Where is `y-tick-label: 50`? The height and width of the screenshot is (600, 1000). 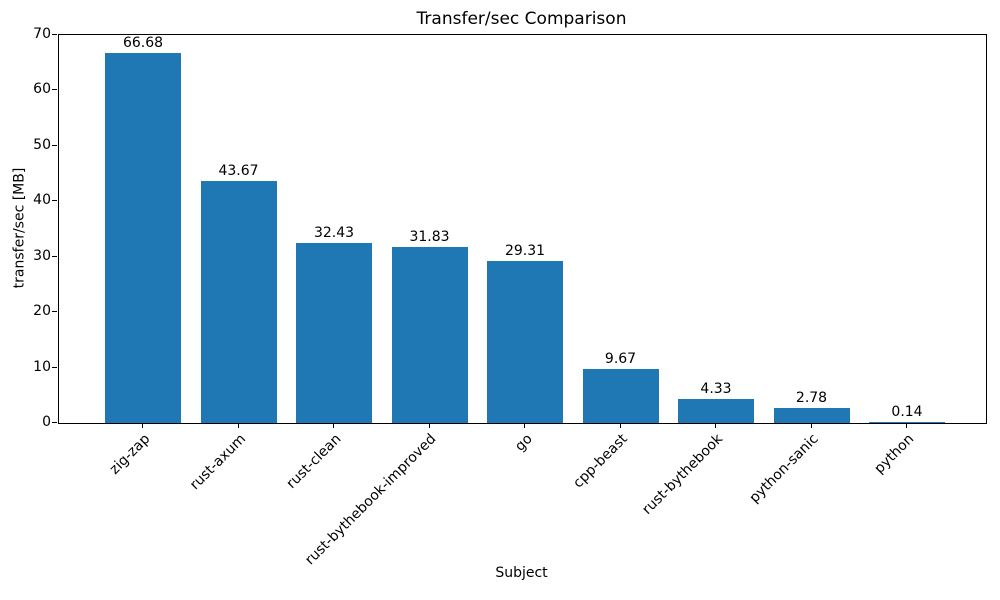 y-tick-label: 50 is located at coordinates (42, 144).